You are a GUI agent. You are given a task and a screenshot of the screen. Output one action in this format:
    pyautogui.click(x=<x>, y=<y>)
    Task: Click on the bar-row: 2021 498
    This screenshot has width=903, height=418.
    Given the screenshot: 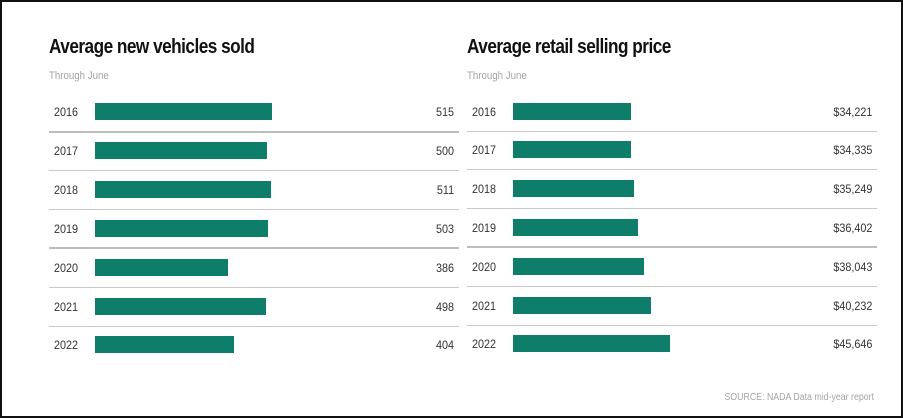 What is the action you would take?
    pyautogui.click(x=254, y=307)
    